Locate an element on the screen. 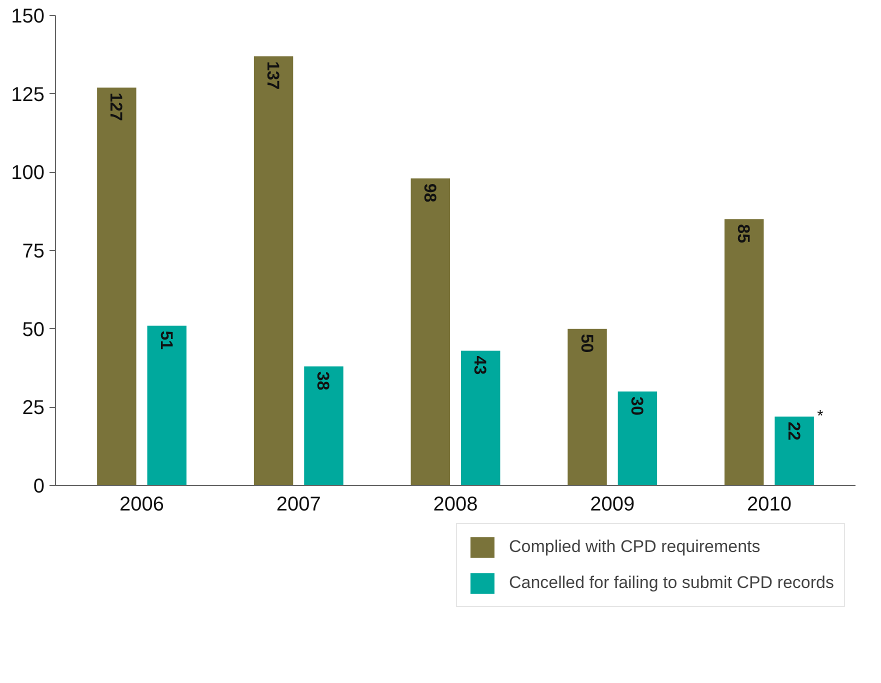 This screenshot has height=683, width=881. data-label: 137 is located at coordinates (273, 75).